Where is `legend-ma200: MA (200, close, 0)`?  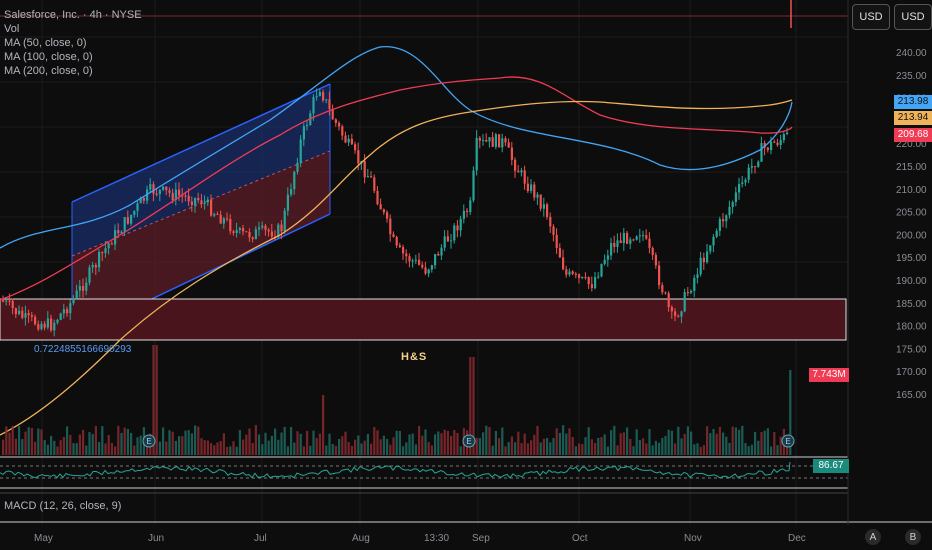 legend-ma200: MA (200, close, 0) is located at coordinates (48, 71).